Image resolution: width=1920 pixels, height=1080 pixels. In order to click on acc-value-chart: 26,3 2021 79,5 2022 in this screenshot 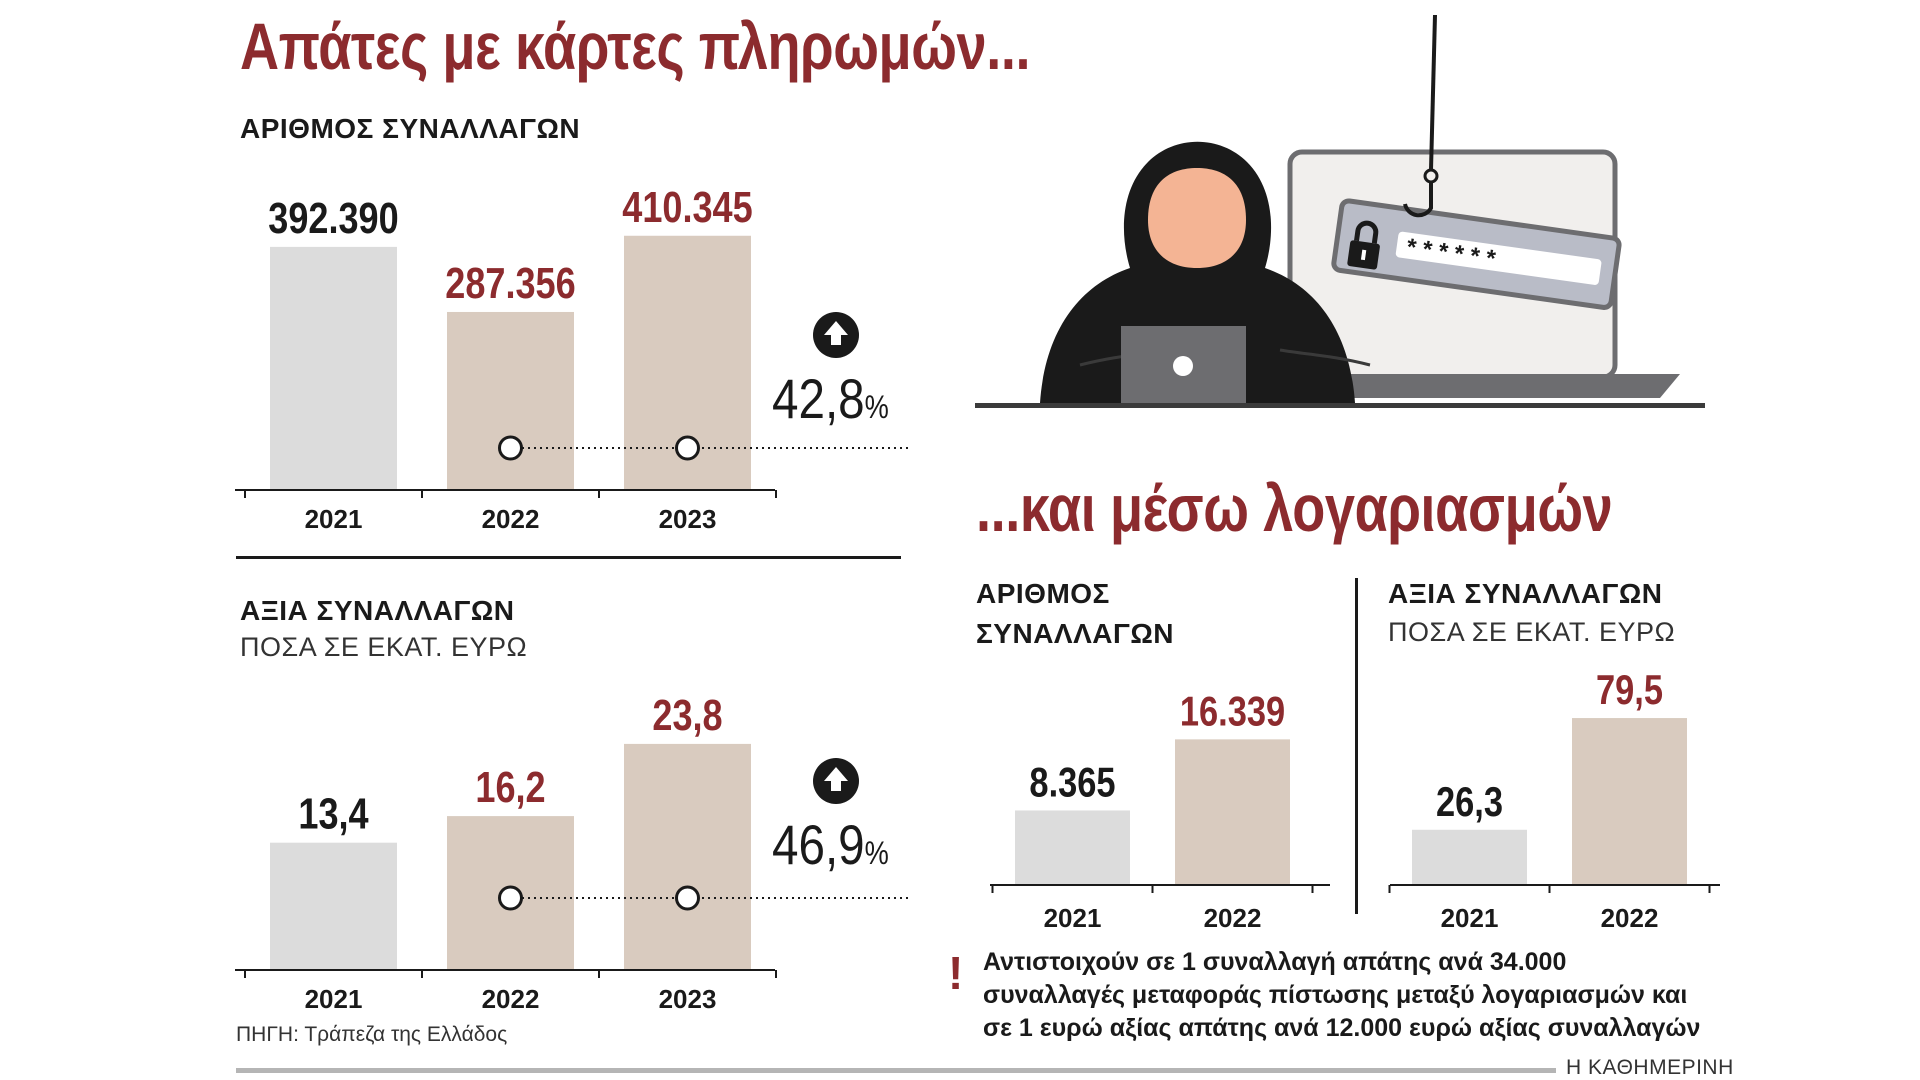, I will do `click(1554, 800)`.